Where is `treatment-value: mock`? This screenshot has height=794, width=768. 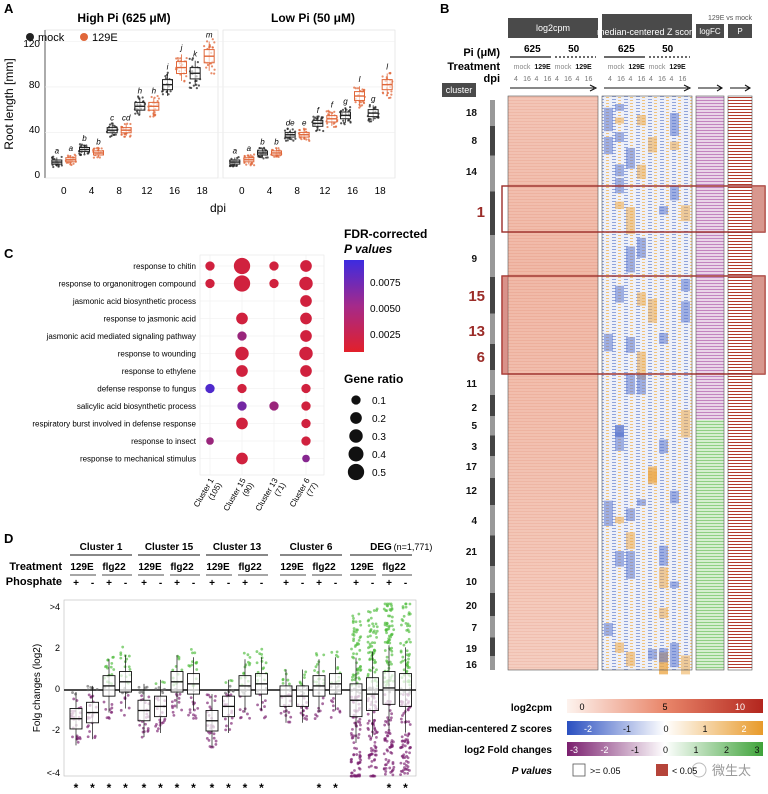
treatment-value: mock is located at coordinates (657, 67).